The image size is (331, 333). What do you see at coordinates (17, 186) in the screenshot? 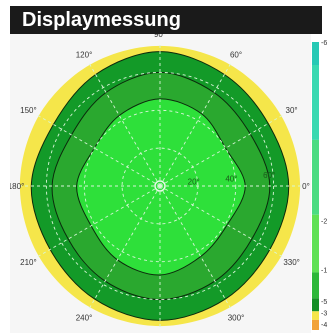
I see `angle-tick-label: 180°` at bounding box center [17, 186].